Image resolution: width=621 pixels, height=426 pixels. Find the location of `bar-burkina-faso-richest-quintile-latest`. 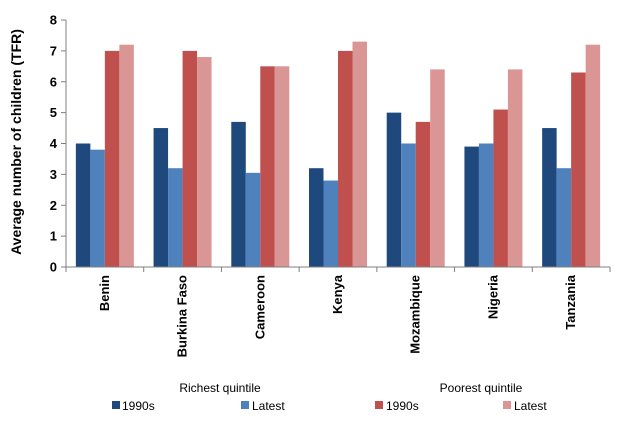

bar-burkina-faso-richest-quintile-latest is located at coordinates (175, 217).